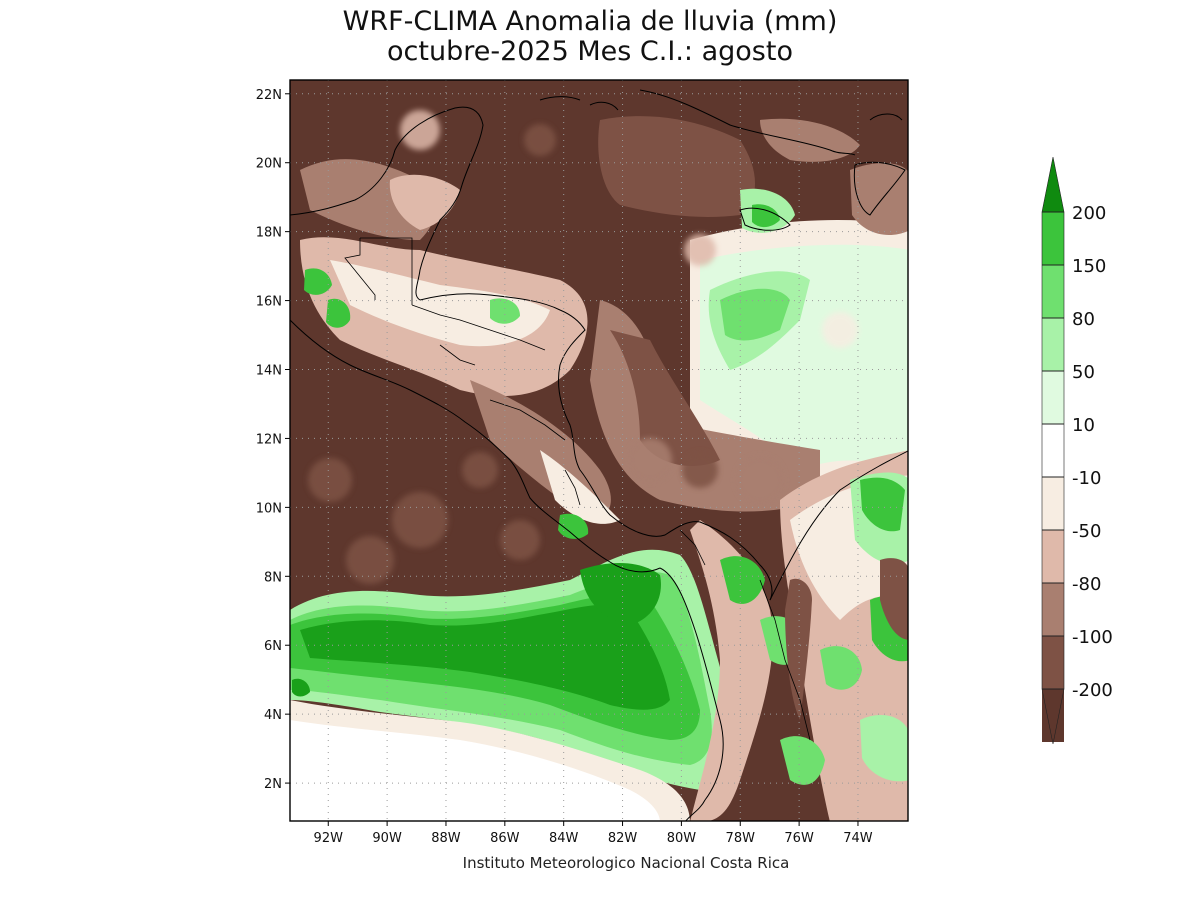 The width and height of the screenshot is (1200, 900). I want to click on lat-tick-label: 10N, so click(269, 508).